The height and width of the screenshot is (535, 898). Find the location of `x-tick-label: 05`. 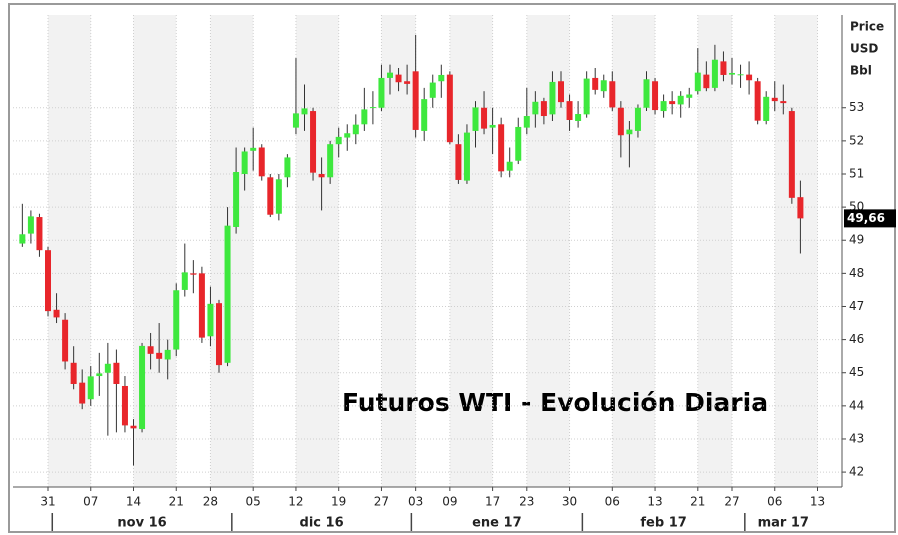

x-tick-label: 05 is located at coordinates (253, 502).